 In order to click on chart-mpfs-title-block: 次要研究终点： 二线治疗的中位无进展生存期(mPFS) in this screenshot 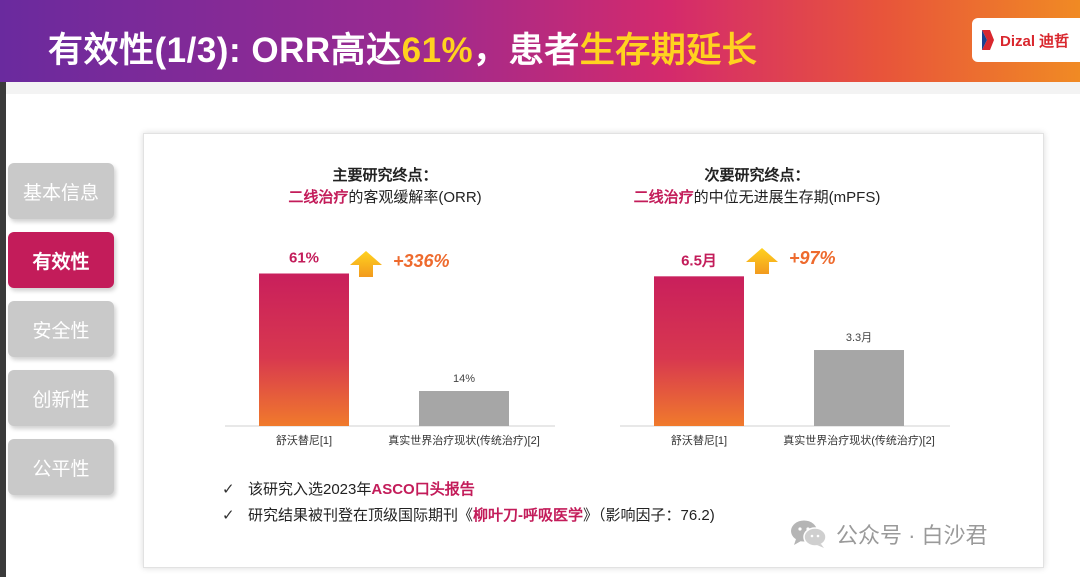, I will do `click(757, 187)`.